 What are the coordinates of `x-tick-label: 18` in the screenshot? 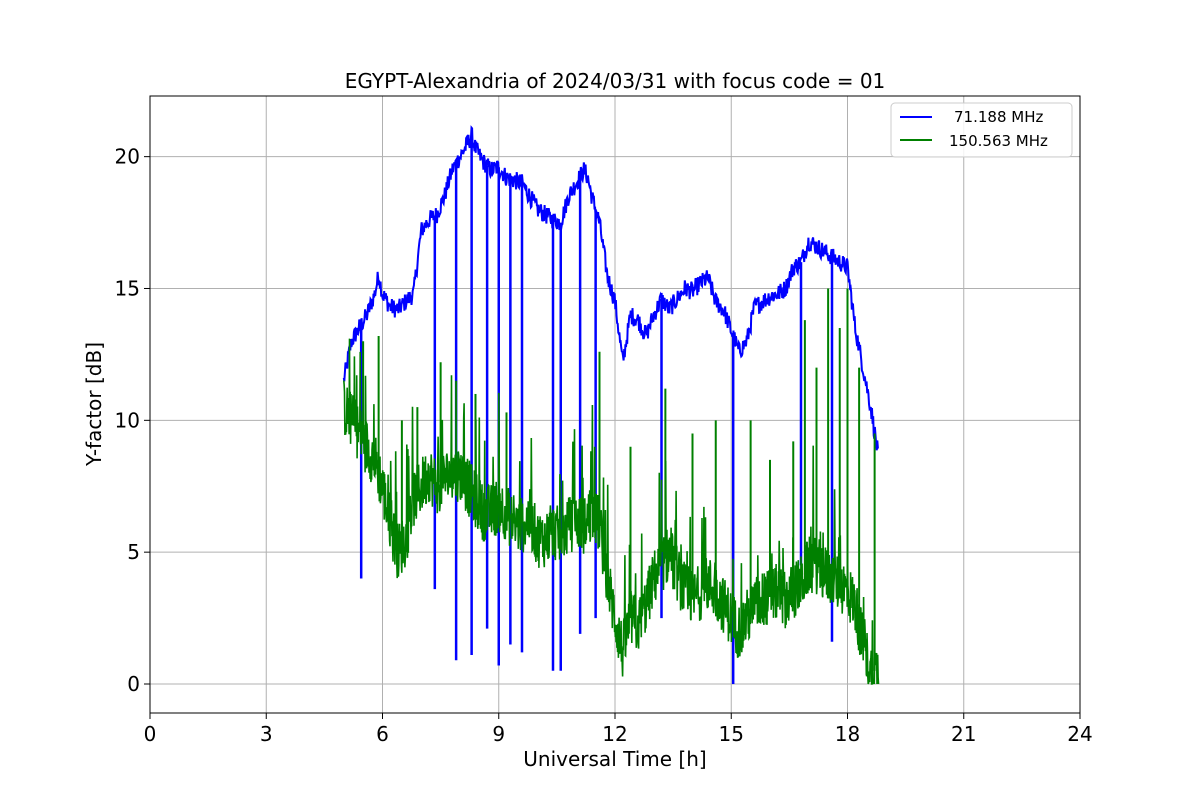 It's located at (847, 734).